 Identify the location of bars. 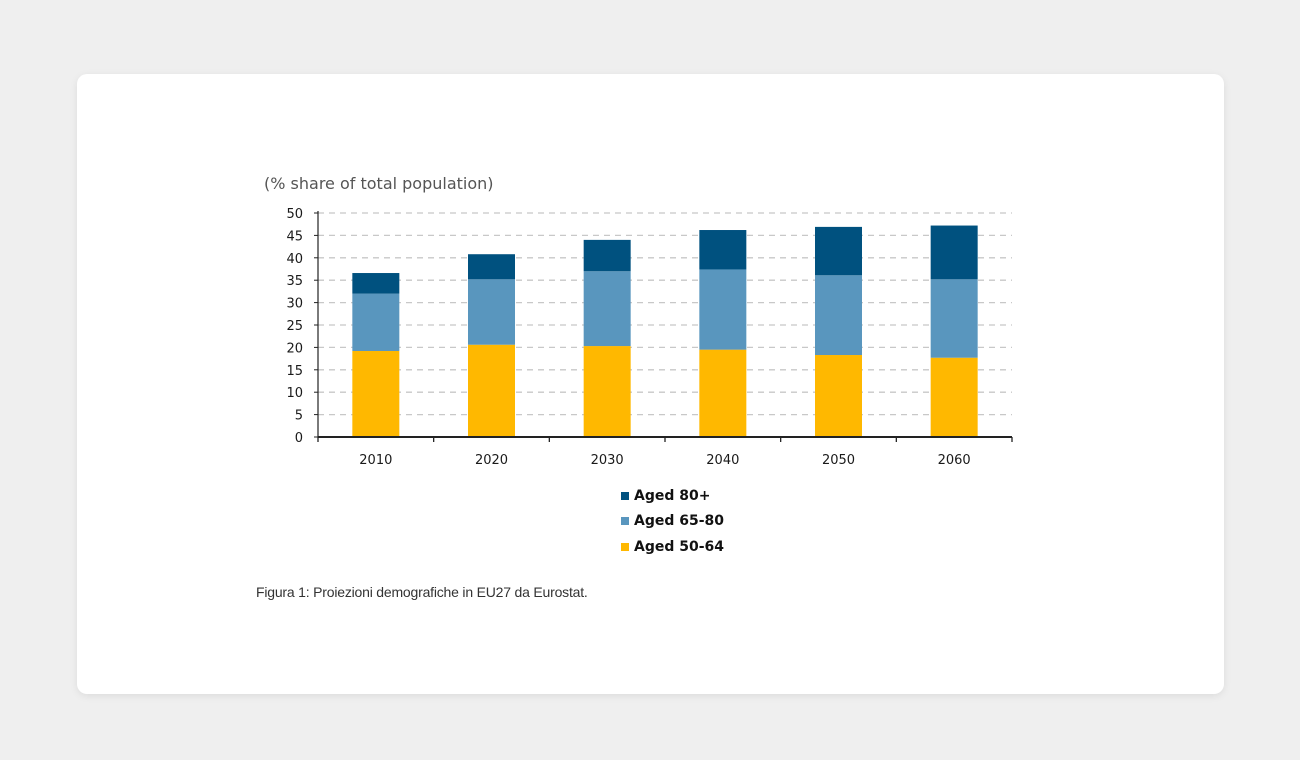
(665, 331).